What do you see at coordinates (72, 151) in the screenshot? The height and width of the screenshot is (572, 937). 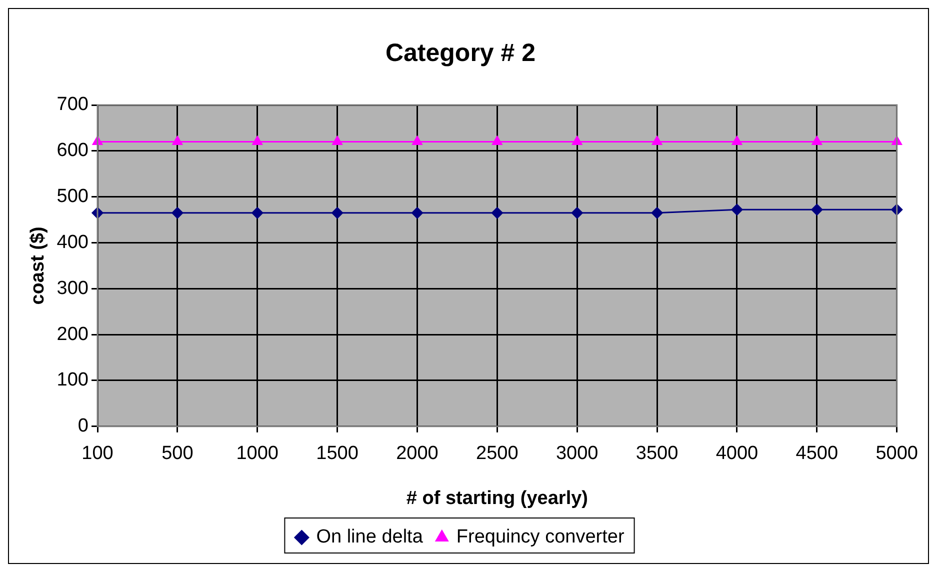 I see `y-tick-label: 600` at bounding box center [72, 151].